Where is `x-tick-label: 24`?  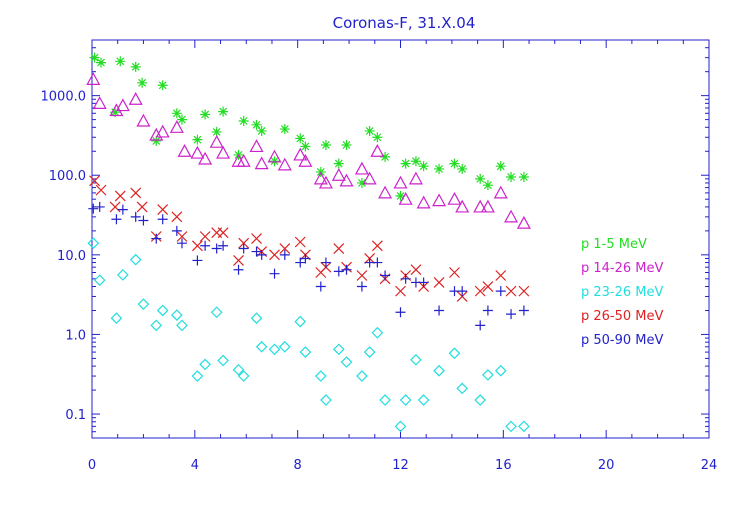 x-tick-label: 24 is located at coordinates (709, 465).